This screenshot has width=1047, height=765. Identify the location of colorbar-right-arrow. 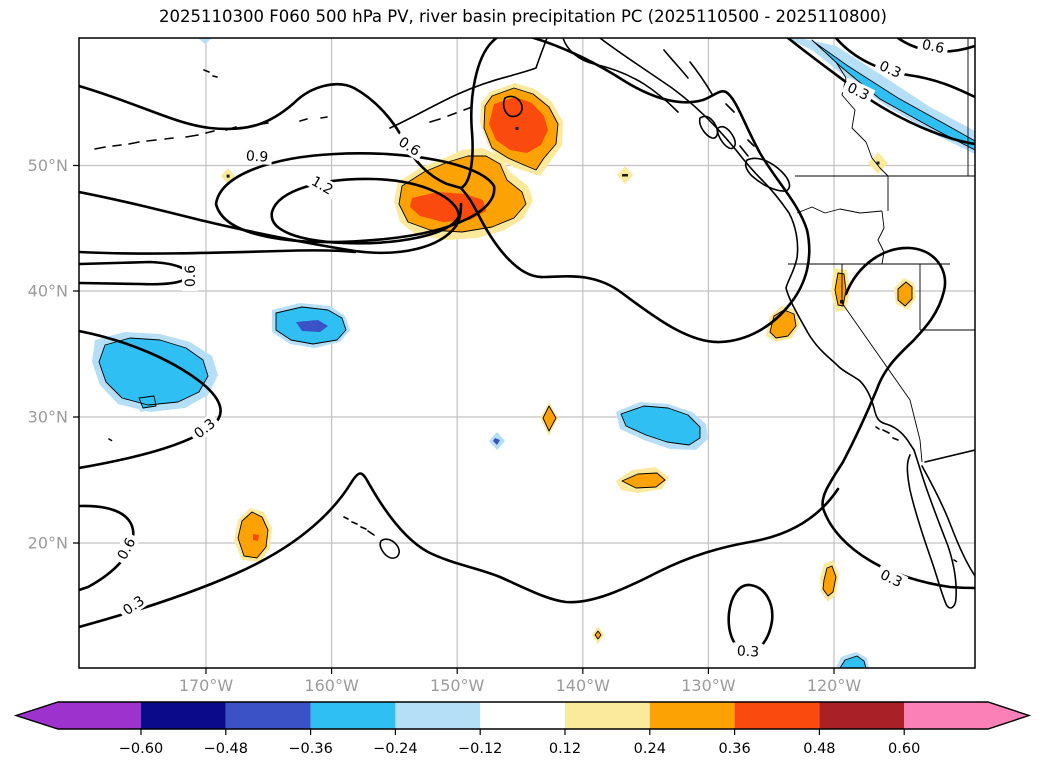
(966, 715).